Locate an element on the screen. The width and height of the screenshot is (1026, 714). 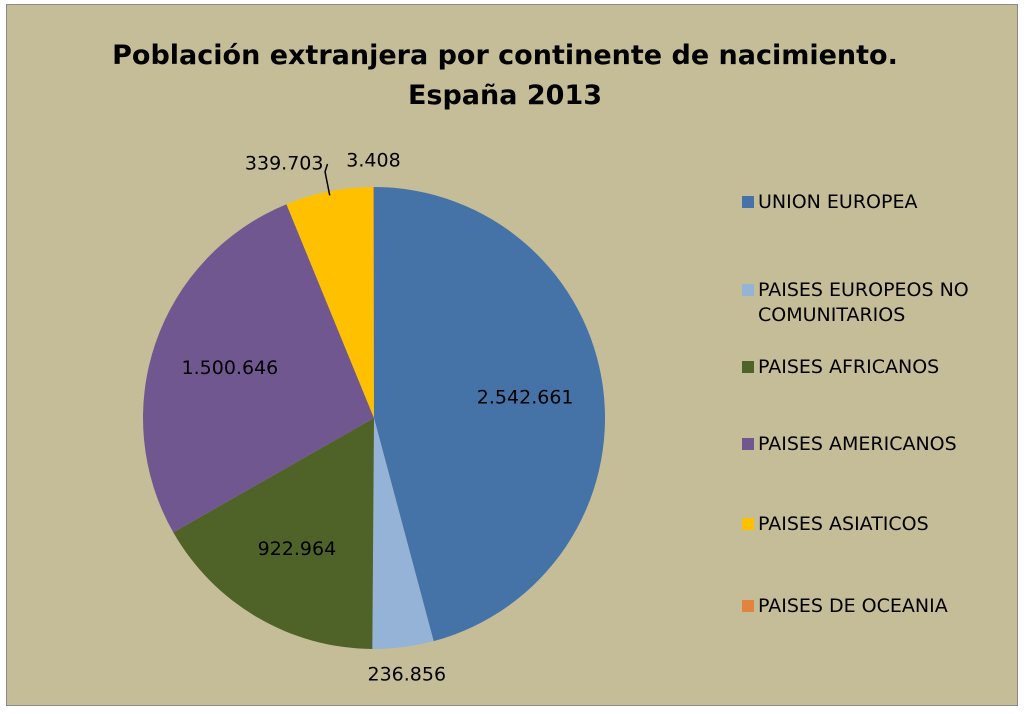
data-label: 339.703 is located at coordinates (284, 163).